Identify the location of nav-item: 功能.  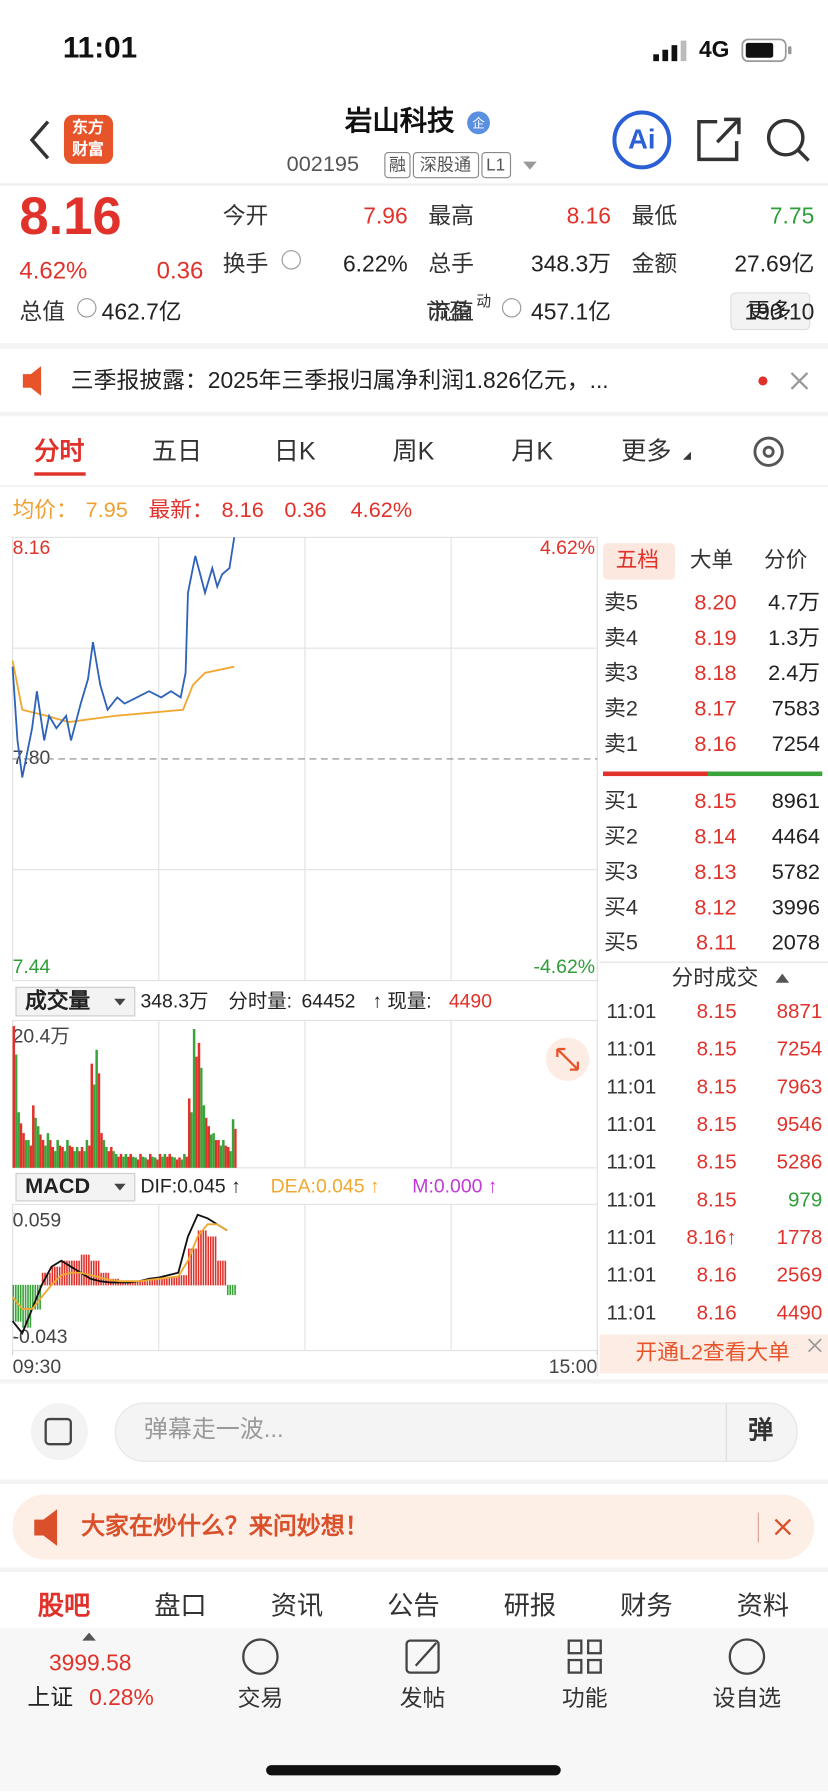
(585, 1698).